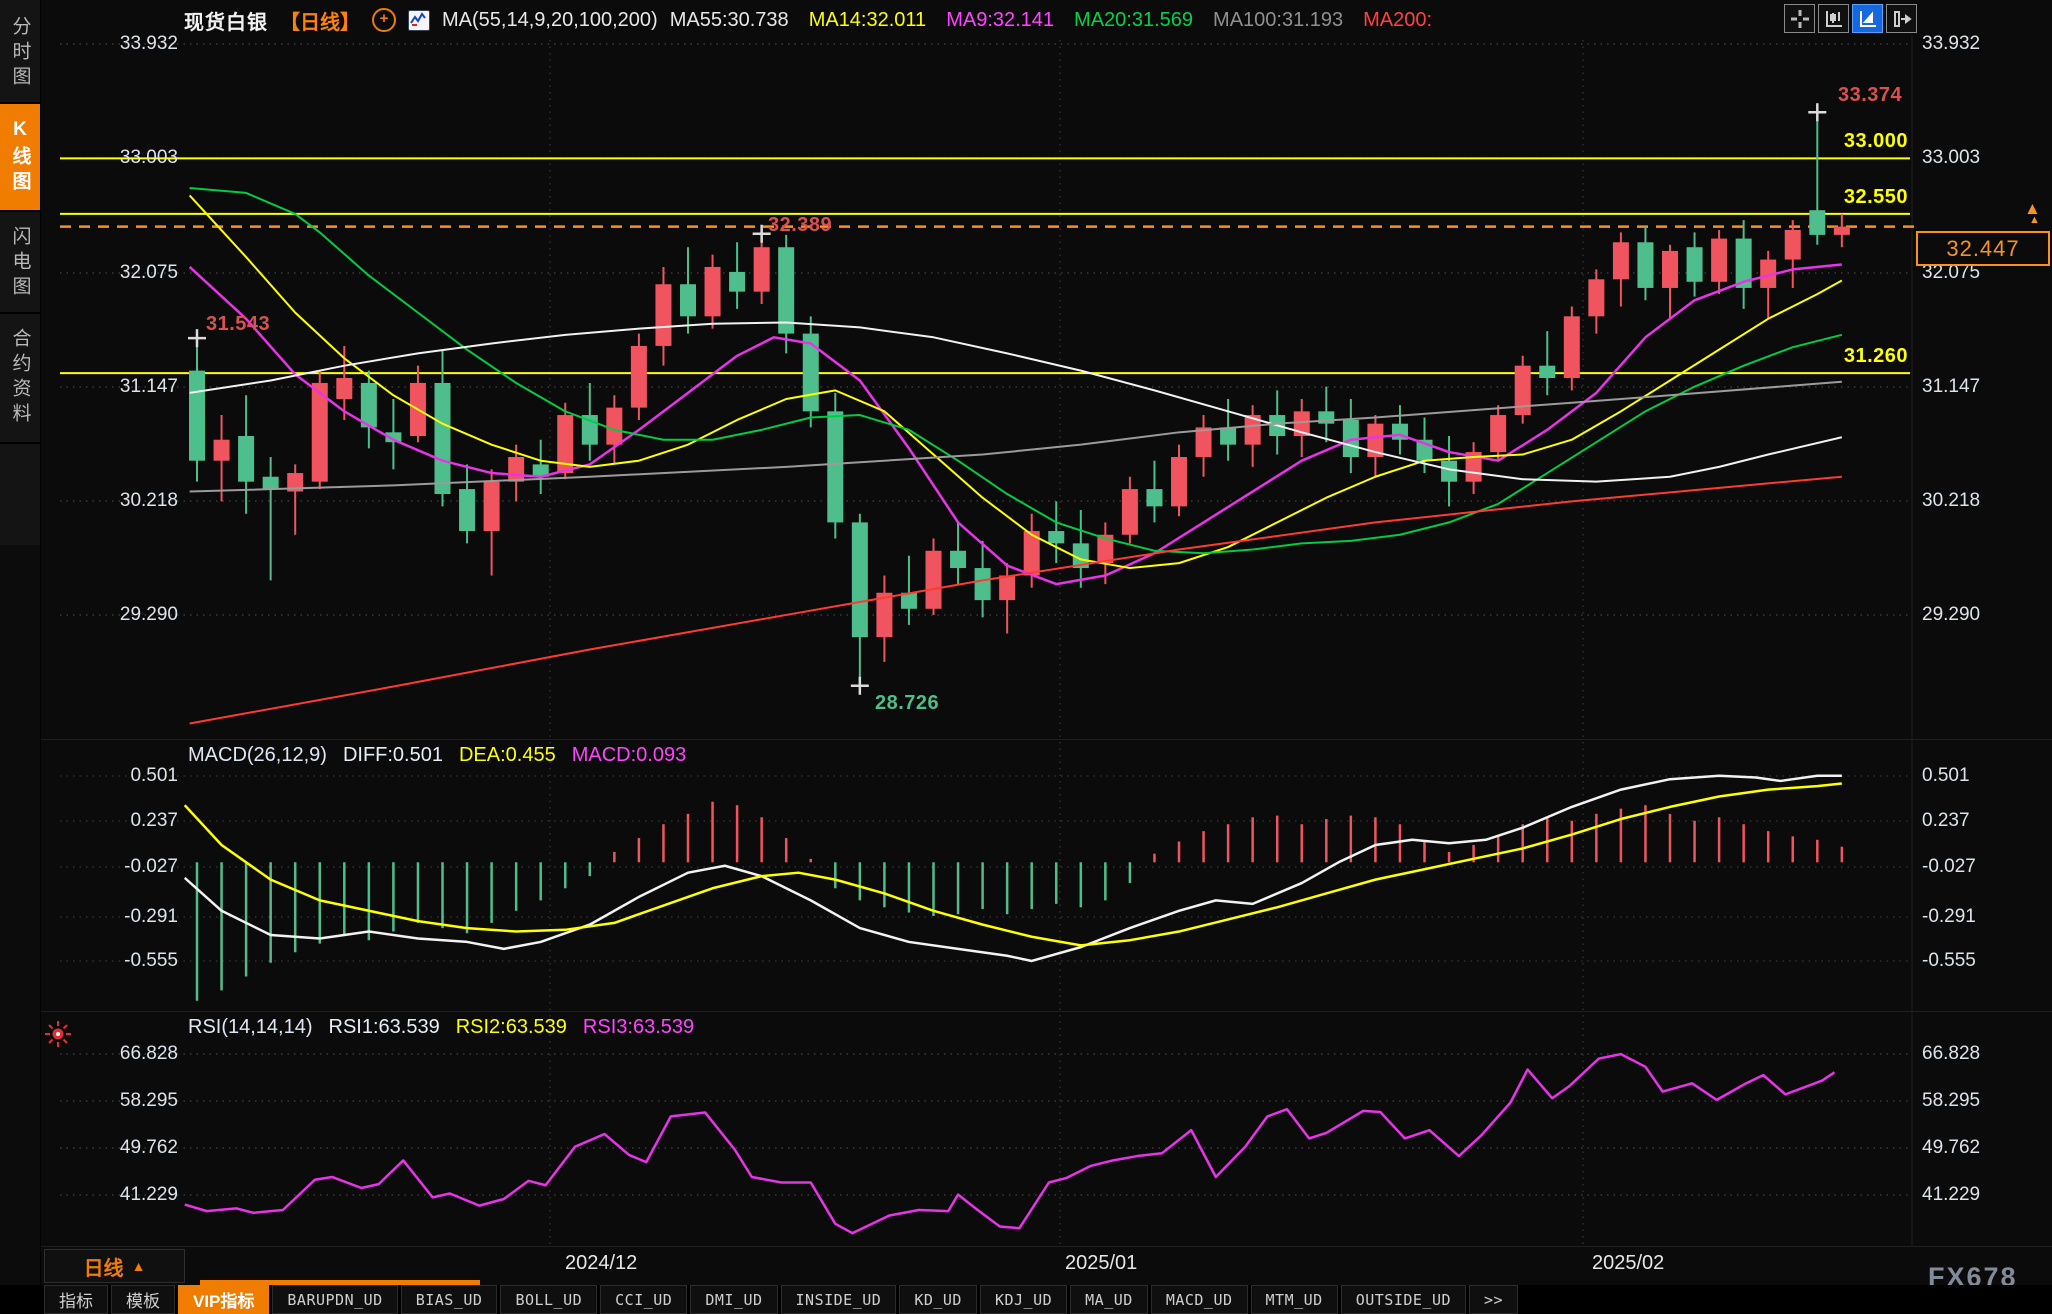 The image size is (2052, 1314). I want to click on tab-boll_ud: BOLL_UD, so click(549, 1299).